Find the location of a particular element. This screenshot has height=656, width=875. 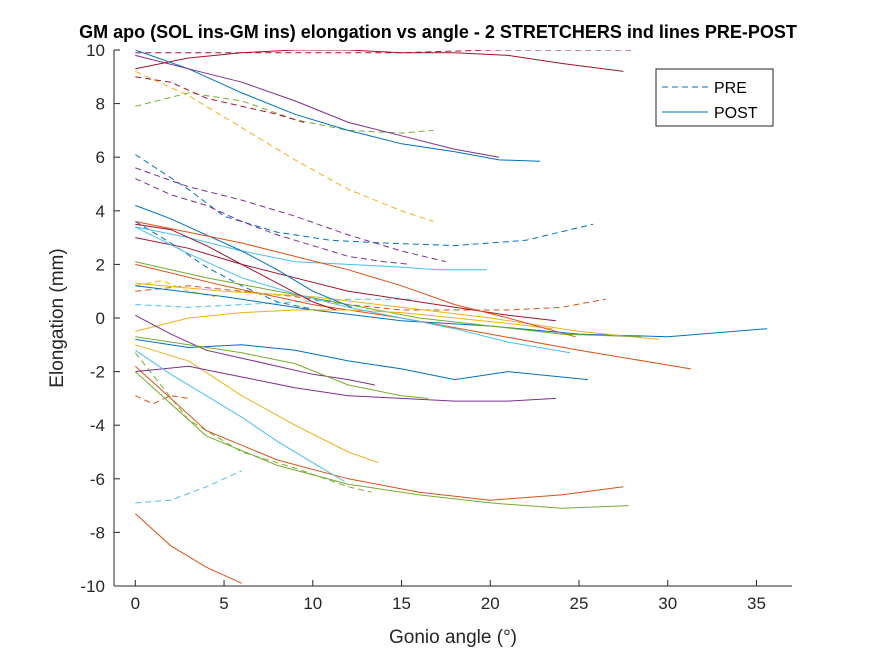

legend: PRE POST is located at coordinates (714, 97).